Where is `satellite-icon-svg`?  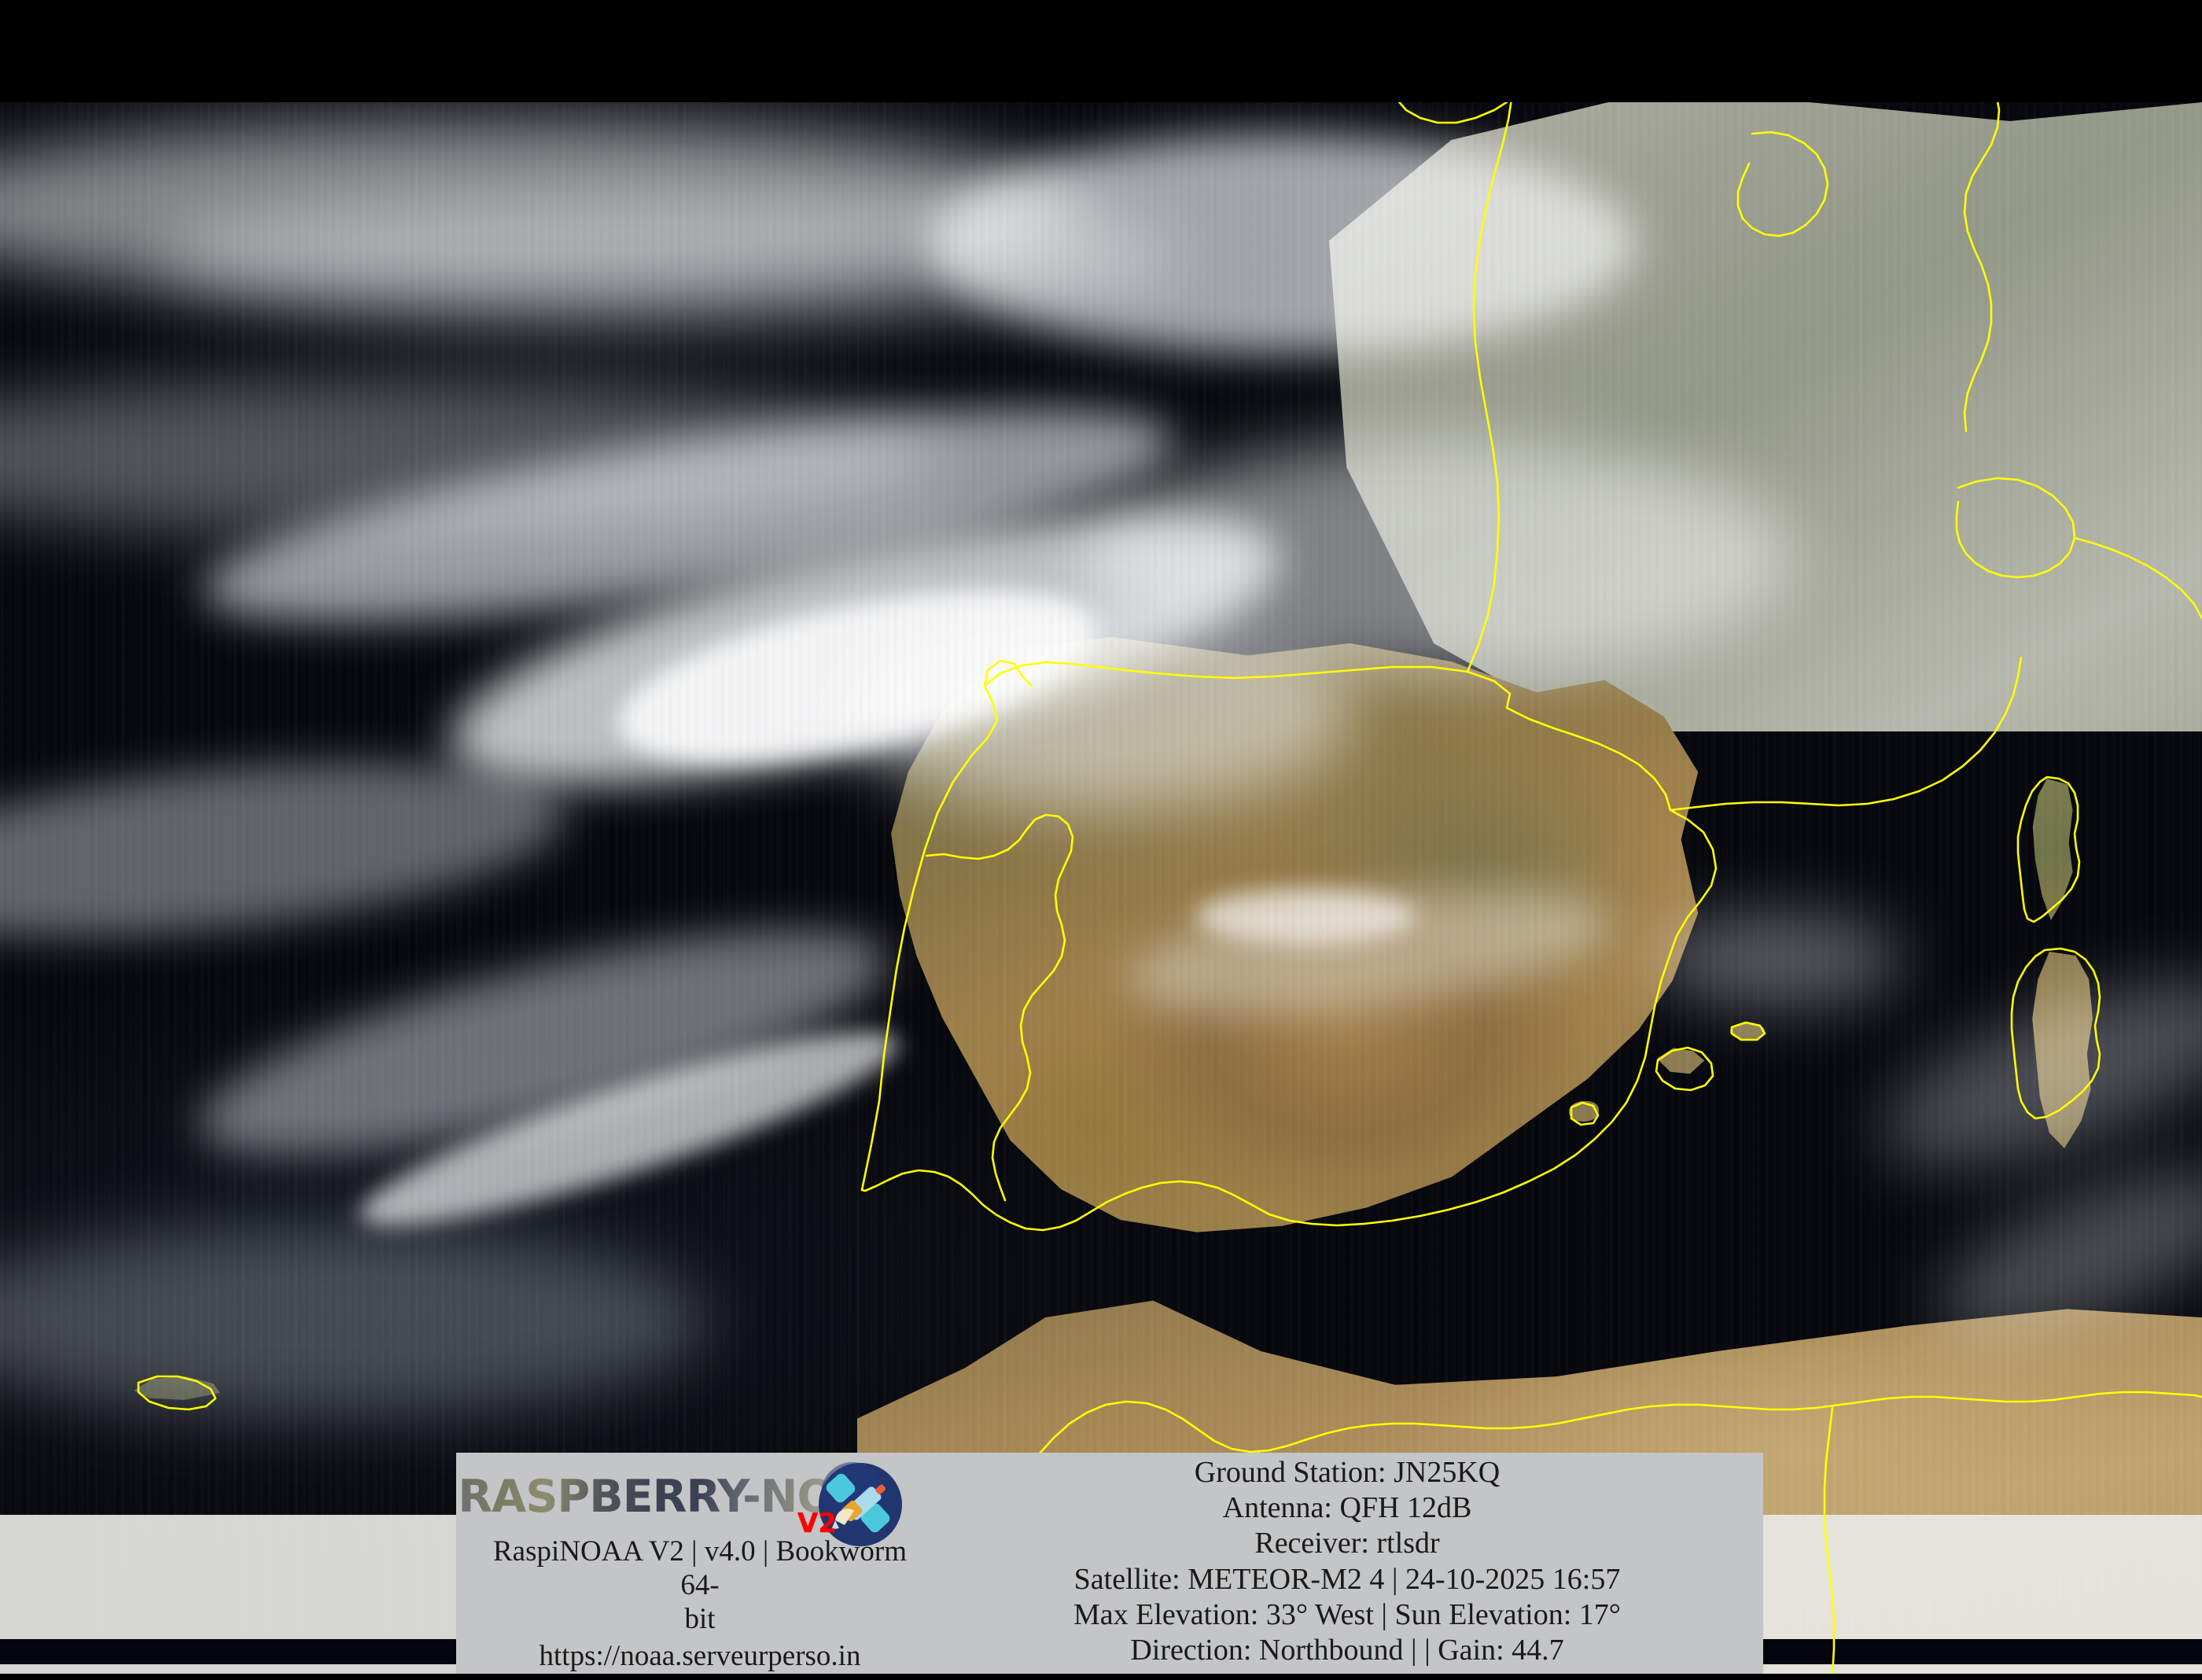 satellite-icon-svg is located at coordinates (860, 1504).